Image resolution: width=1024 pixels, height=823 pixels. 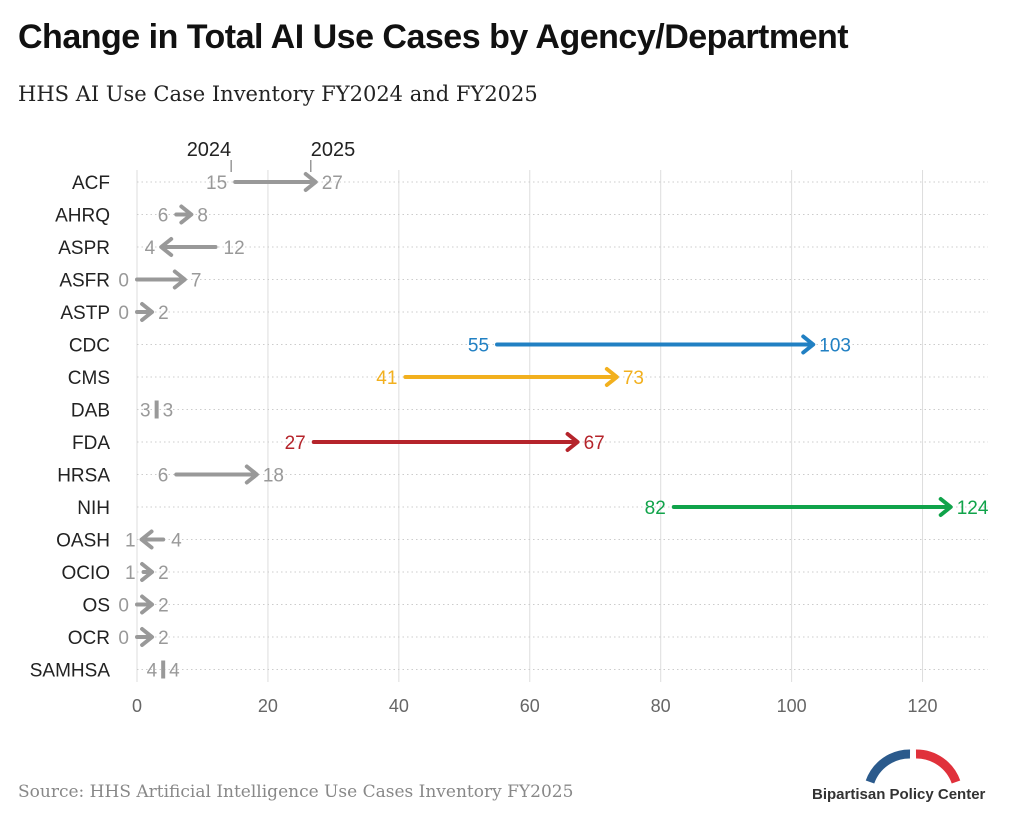 I want to click on category-label: ASFR, so click(x=84, y=281).